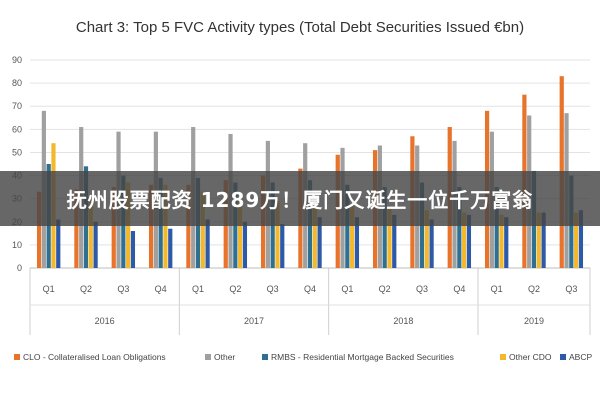  Describe the element at coordinates (534, 321) in the screenshot. I see `x-group-label: 2019` at that location.